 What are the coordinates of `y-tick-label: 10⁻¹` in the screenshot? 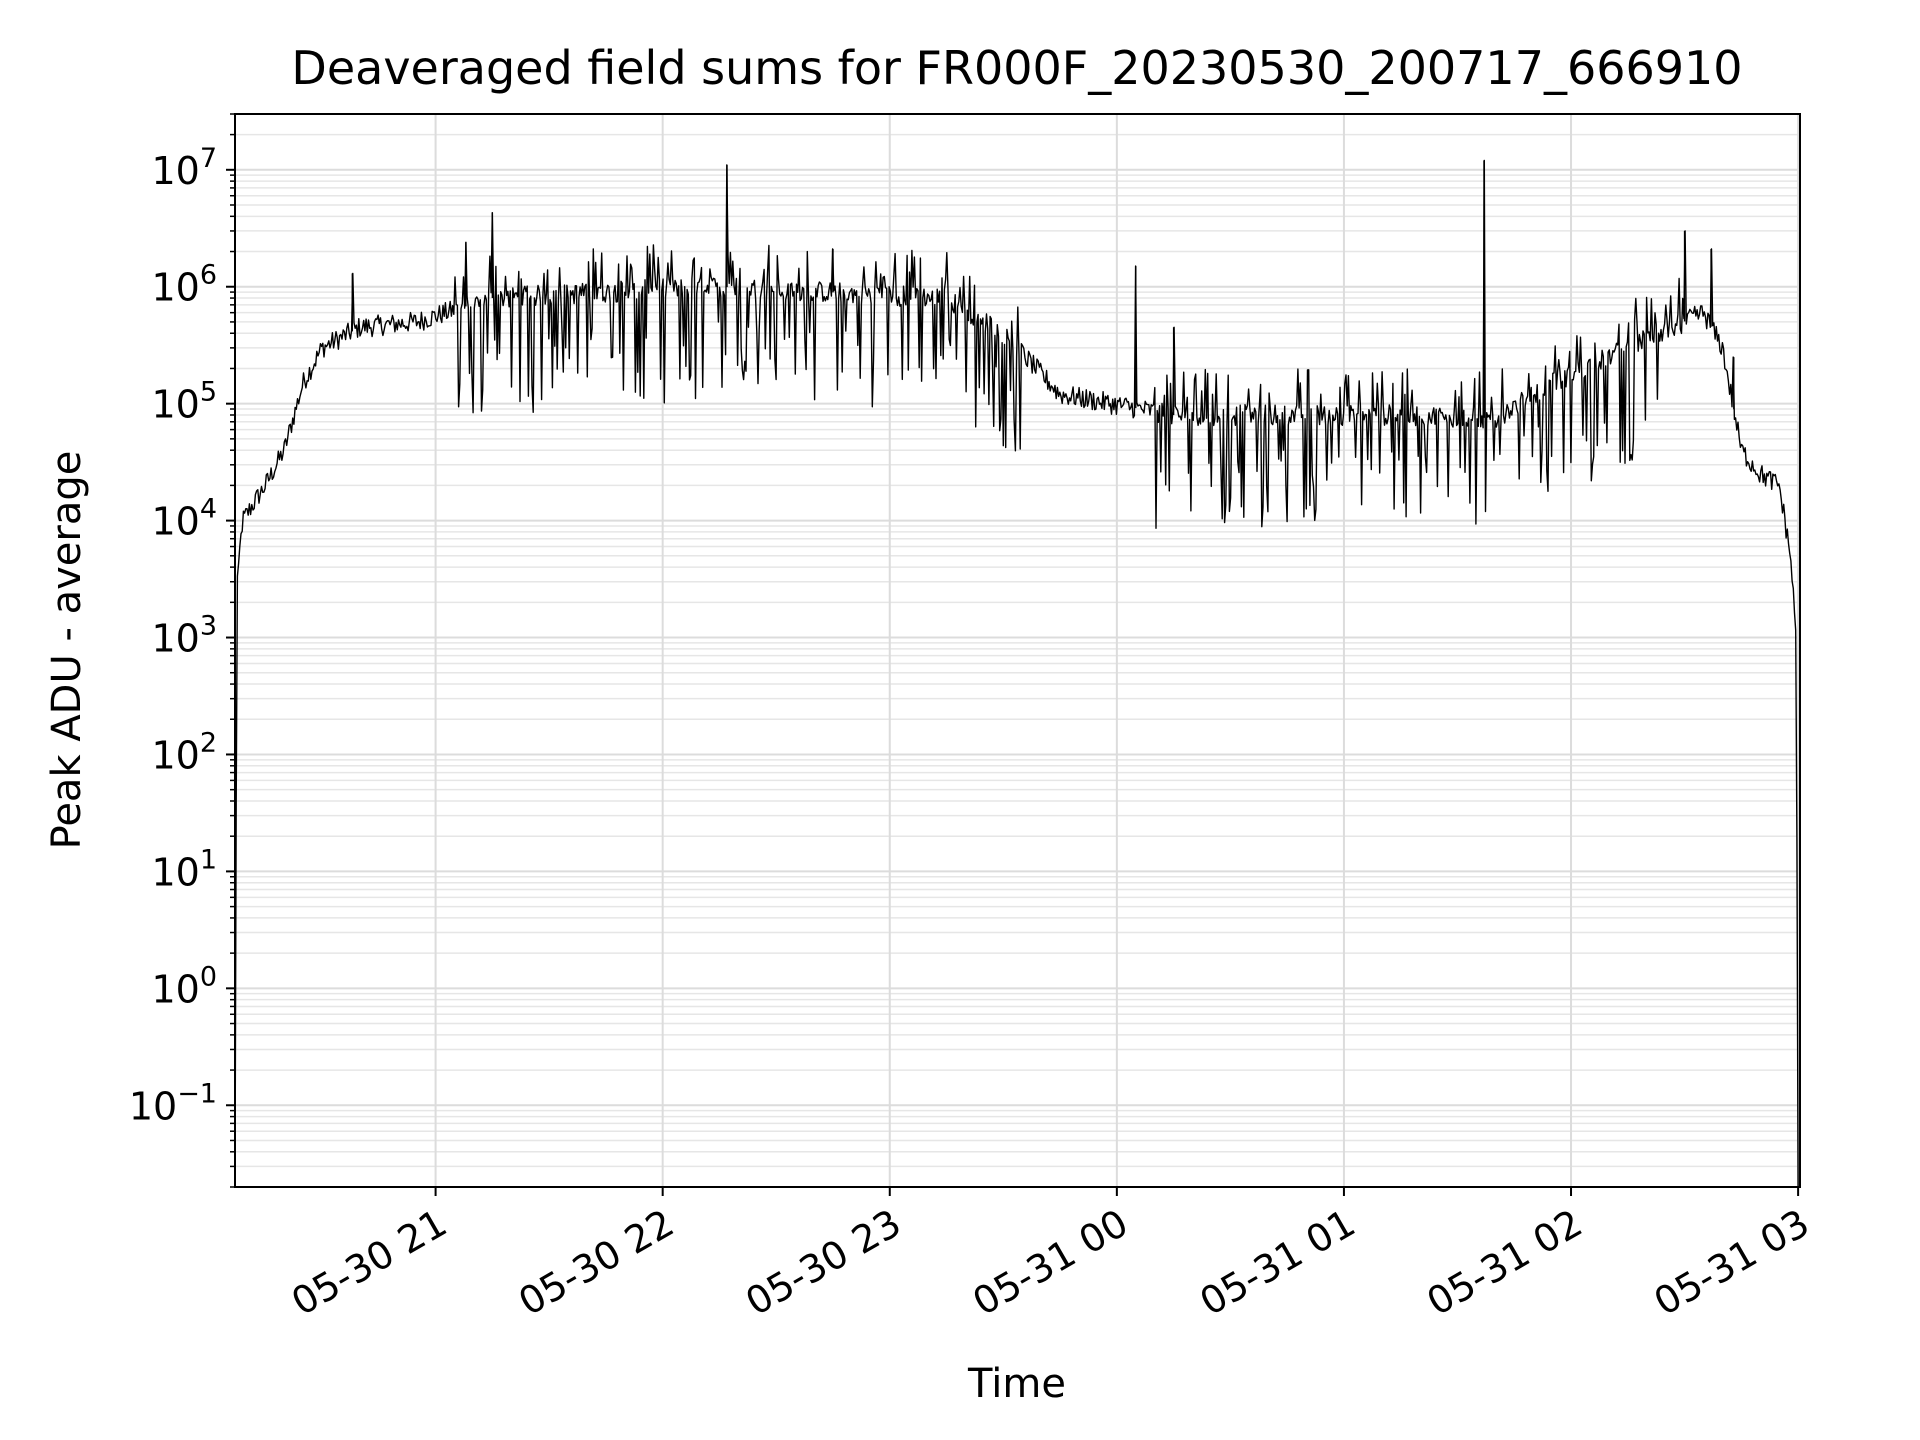 It's located at (173, 1103).